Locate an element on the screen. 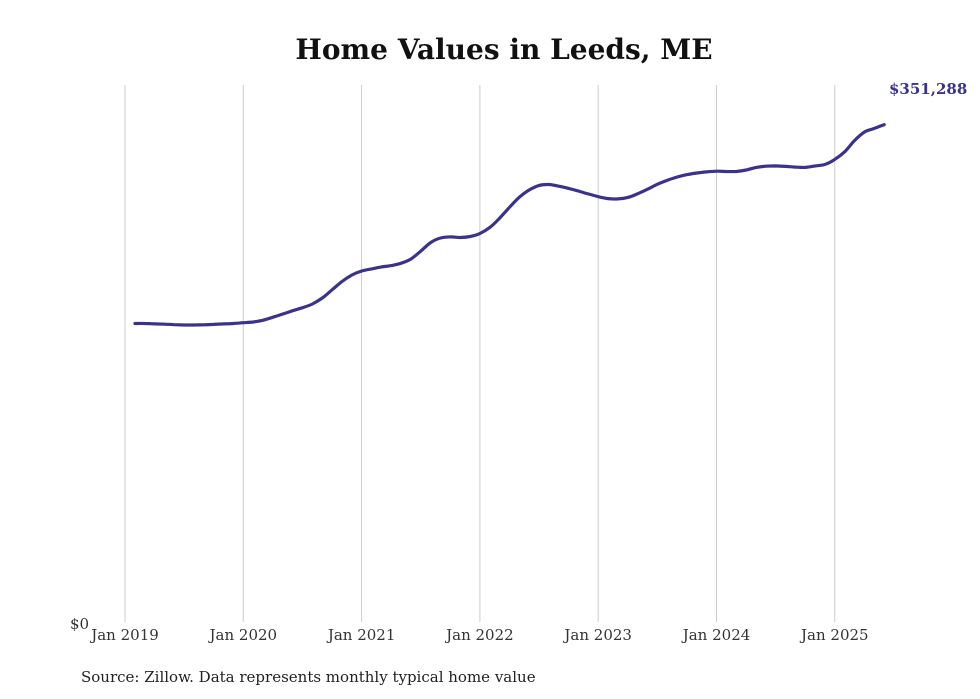  y-axis-zero-label: $0 is located at coordinates (79, 624).